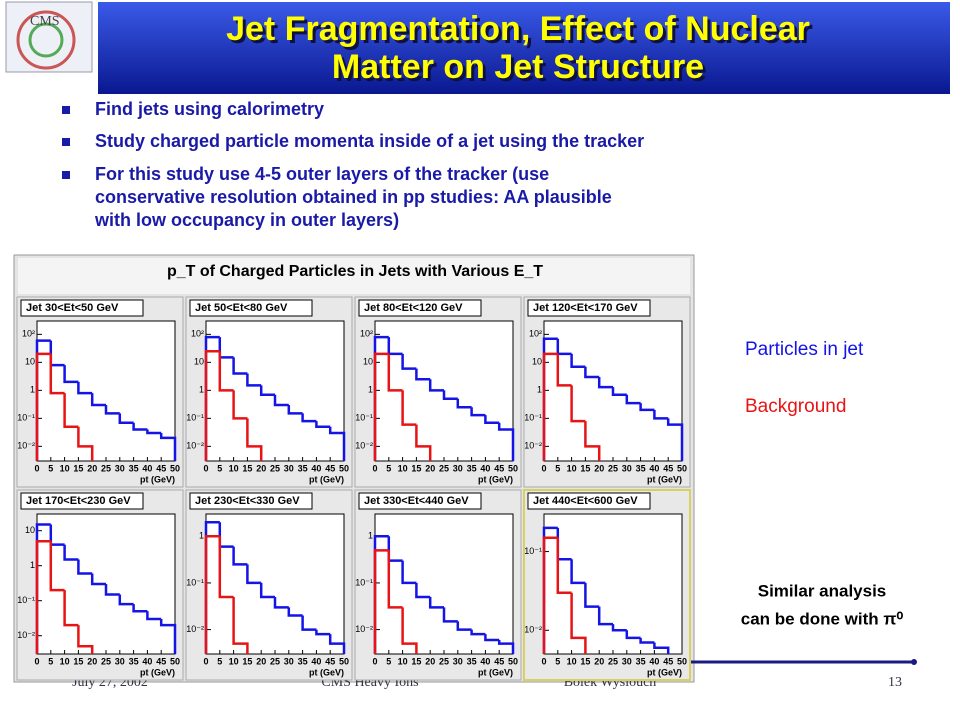 This screenshot has height=720, width=960. I want to click on title: Matter on Jet Structure, so click(518, 67).